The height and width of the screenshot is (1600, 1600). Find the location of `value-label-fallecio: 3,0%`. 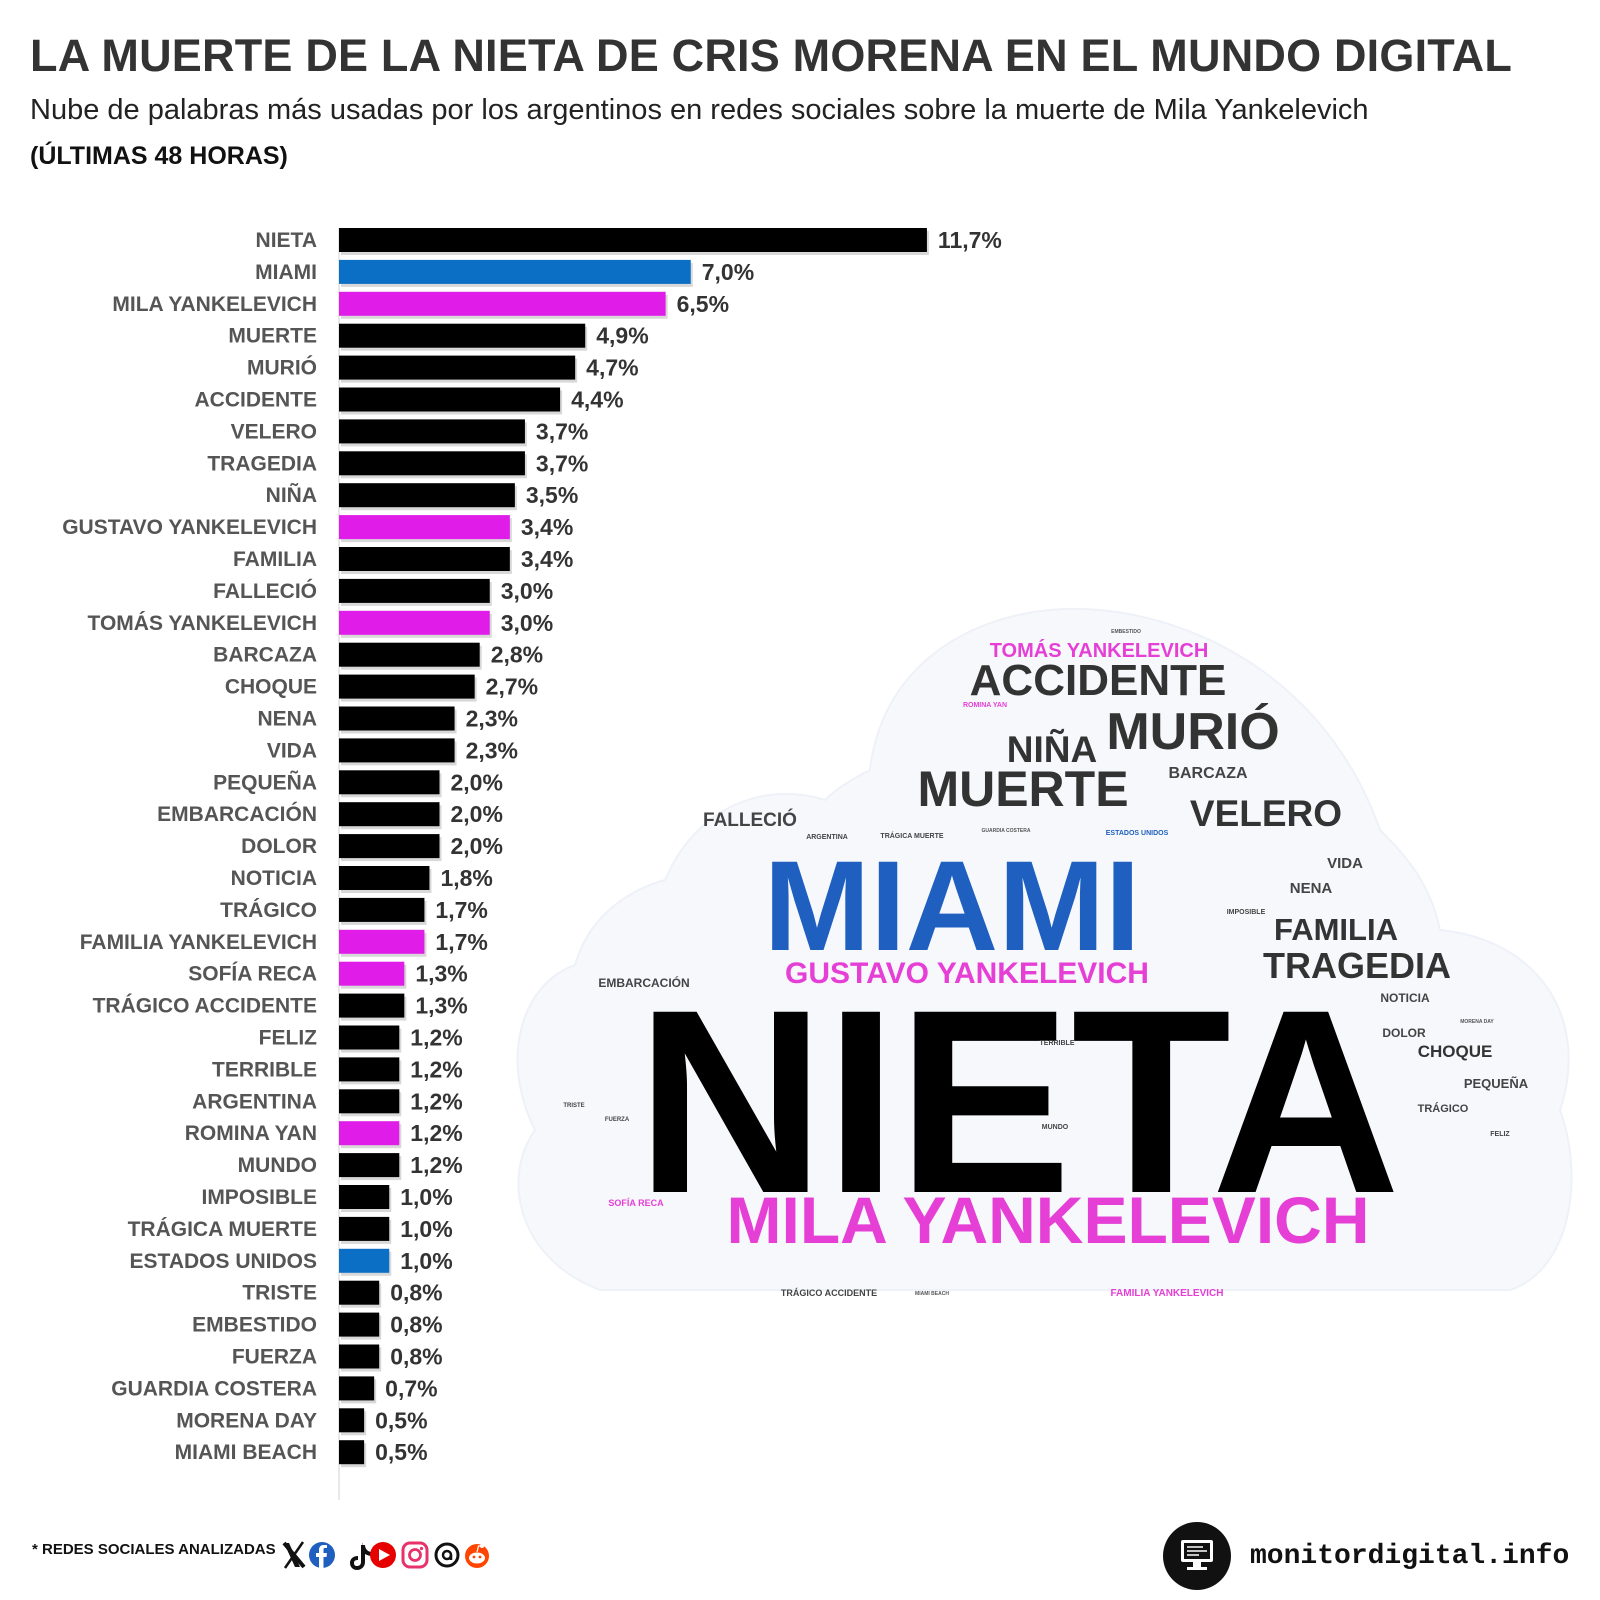

value-label-fallecio: 3,0% is located at coordinates (527, 591).